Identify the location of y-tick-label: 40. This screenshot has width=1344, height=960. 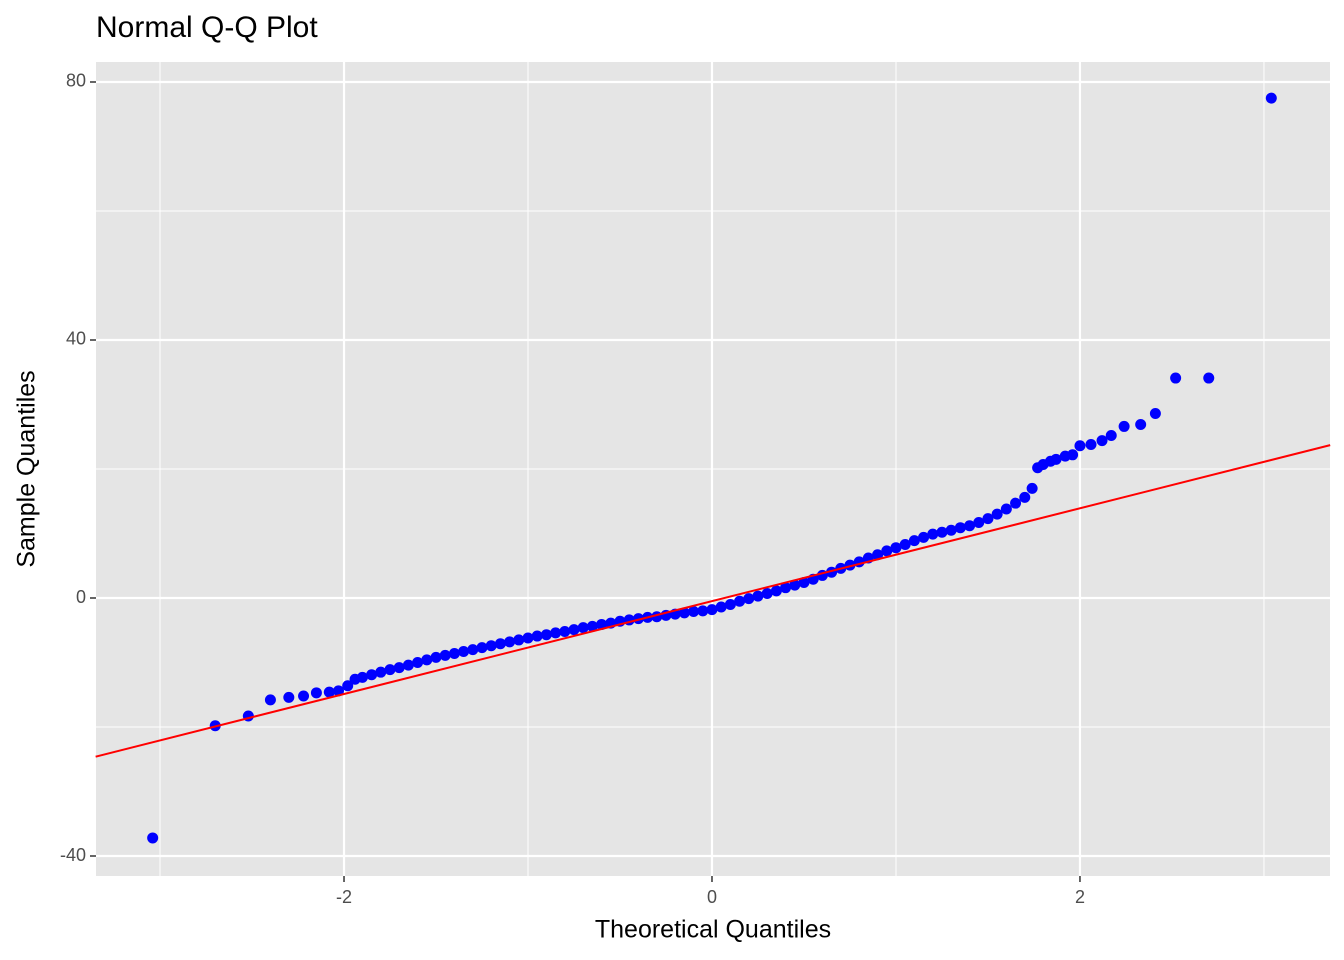
(76, 339).